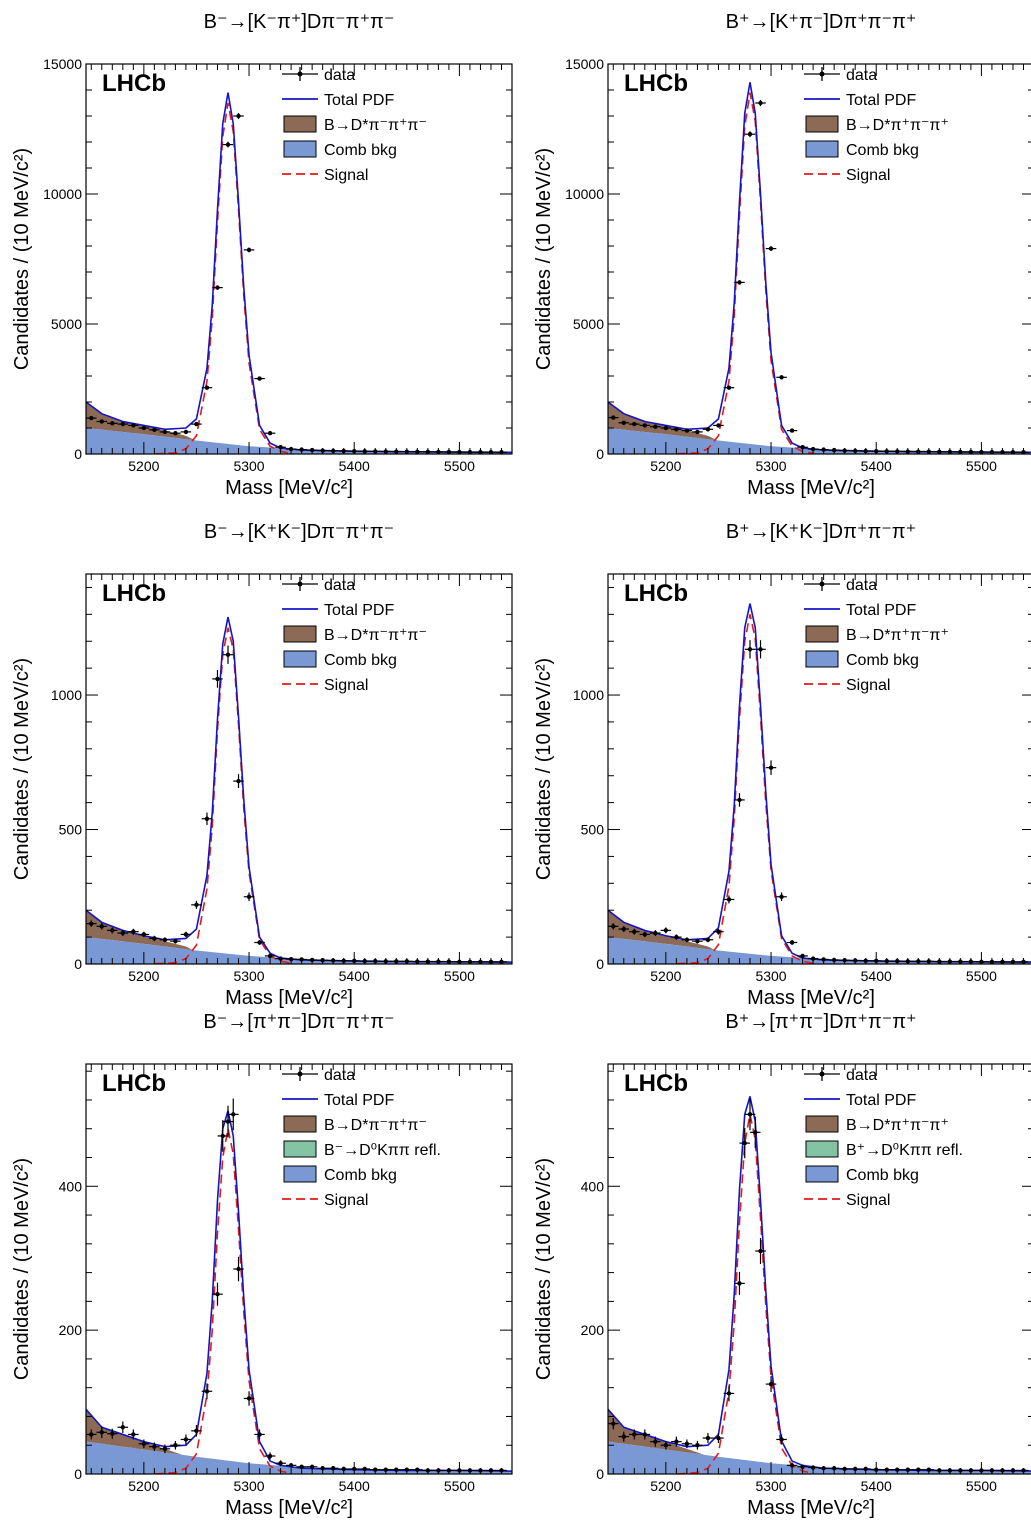 The width and height of the screenshot is (1031, 1528). What do you see at coordinates (318, 585) in the screenshot?
I see `legend-item: data` at bounding box center [318, 585].